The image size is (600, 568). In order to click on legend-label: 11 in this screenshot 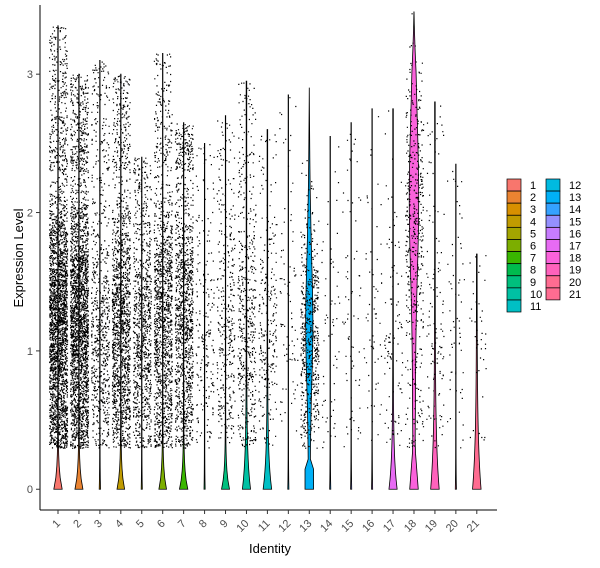, I will do `click(535, 307)`.